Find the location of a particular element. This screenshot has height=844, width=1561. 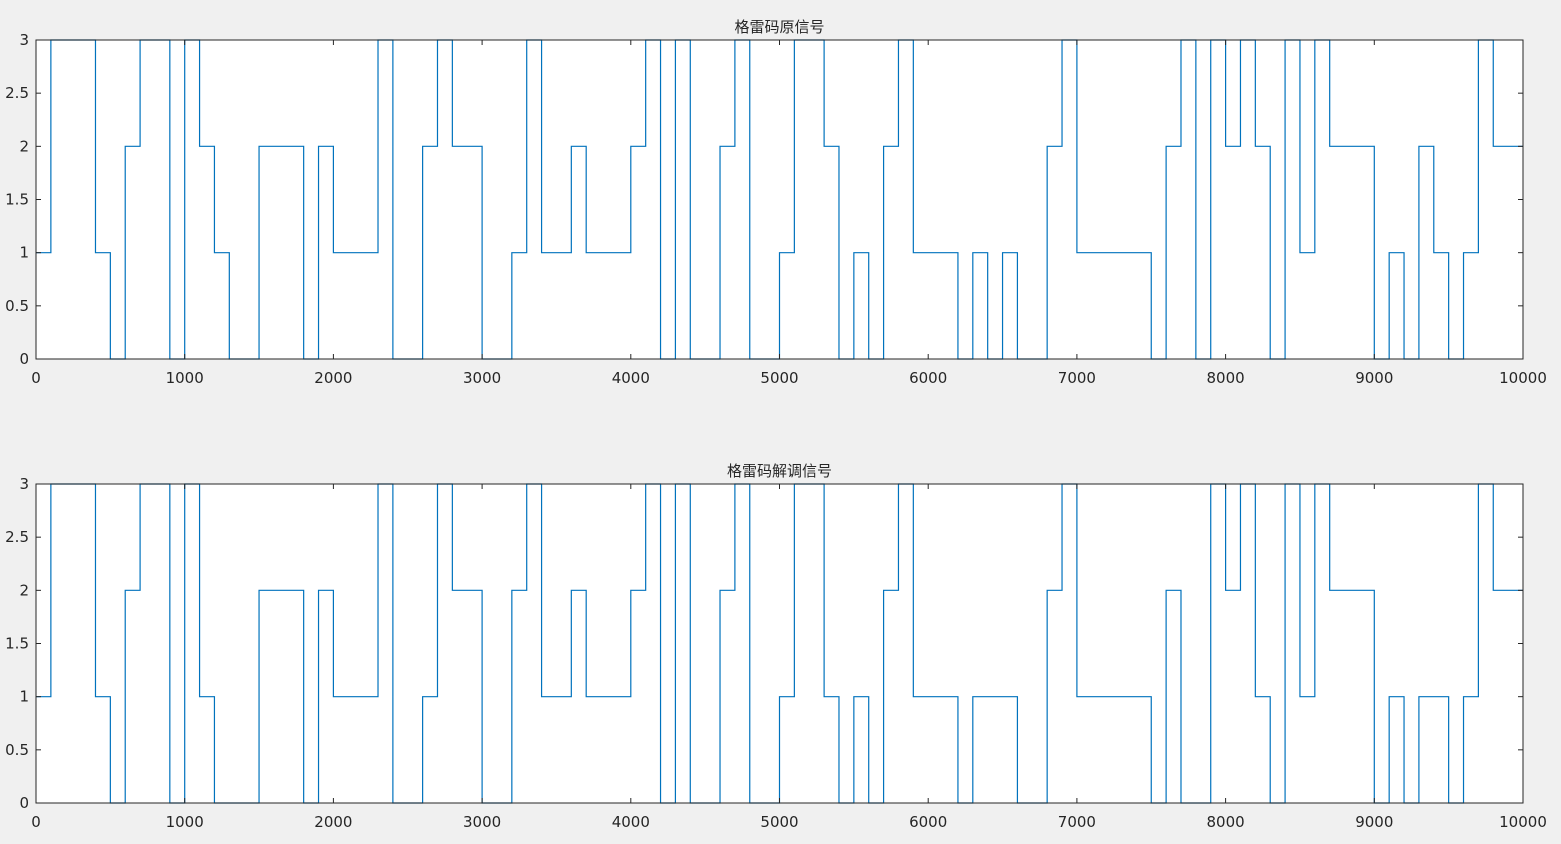

chart-title: 格雷码解调信号 is located at coordinates (779, 471).